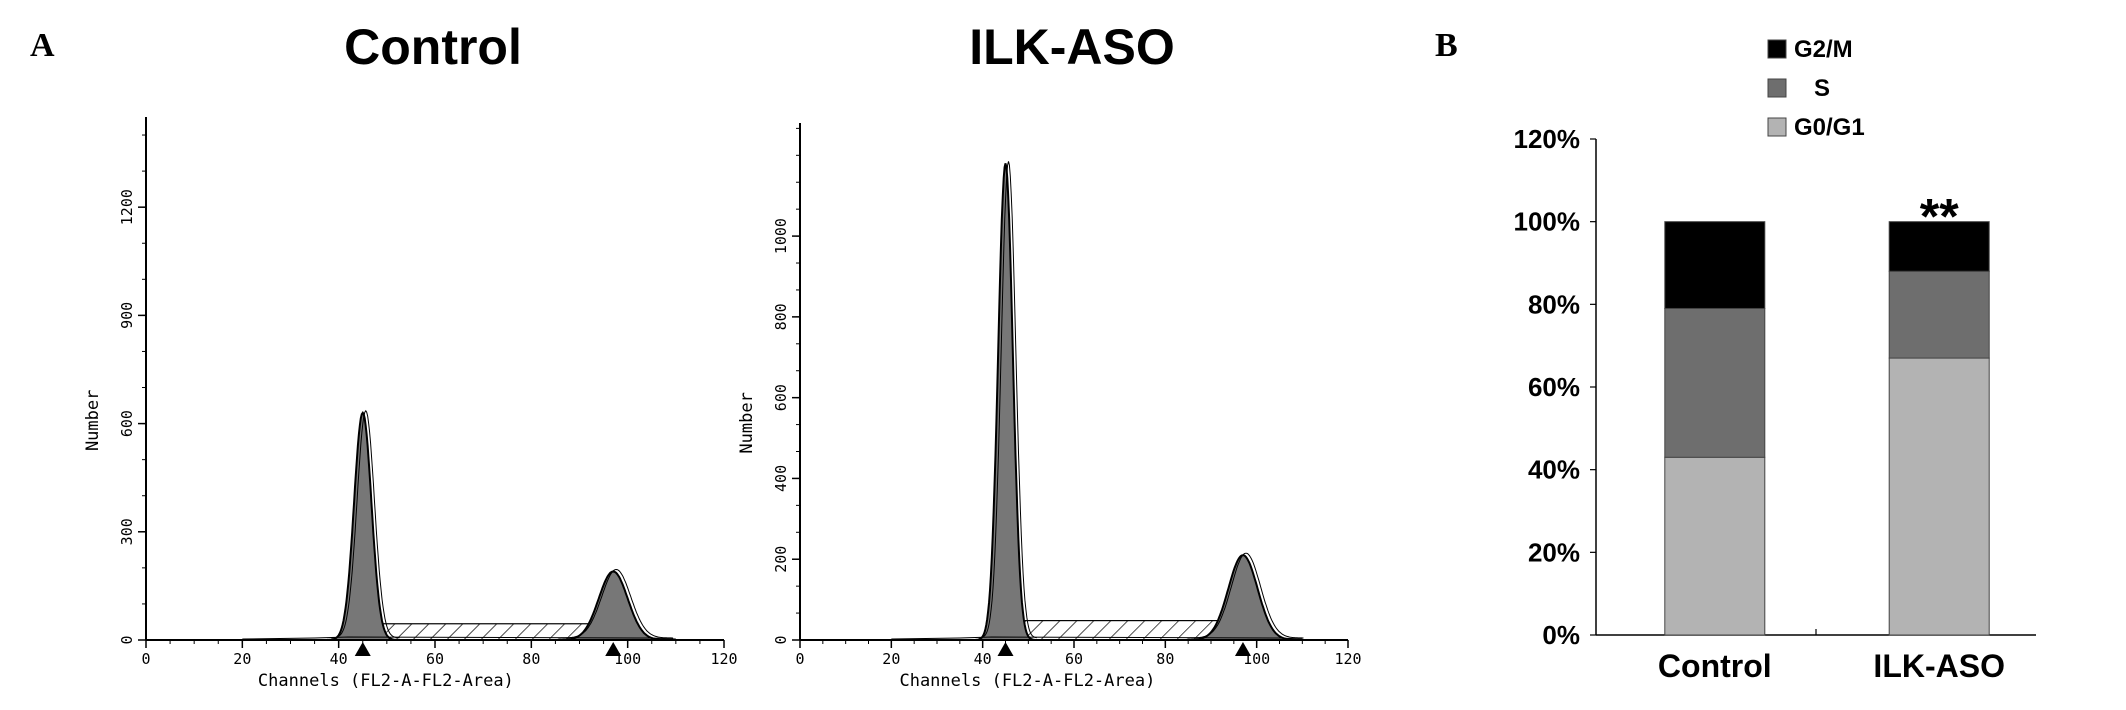 The image size is (2126, 710). I want to click on bar-y-tick-label: 0%, so click(1561, 635).